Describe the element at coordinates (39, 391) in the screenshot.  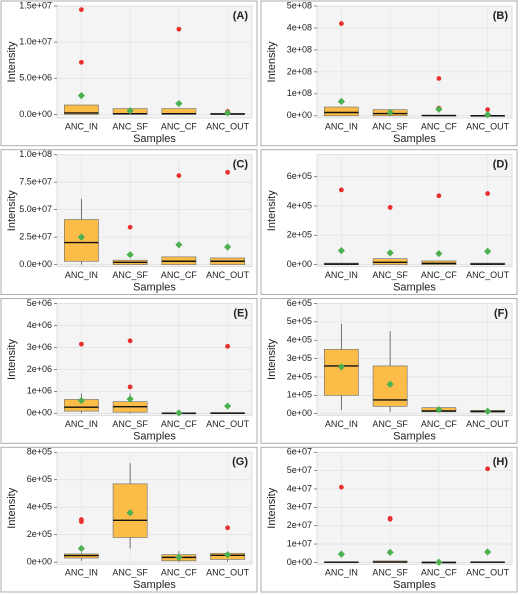
I see `y-tick-label: 1e+06` at that location.